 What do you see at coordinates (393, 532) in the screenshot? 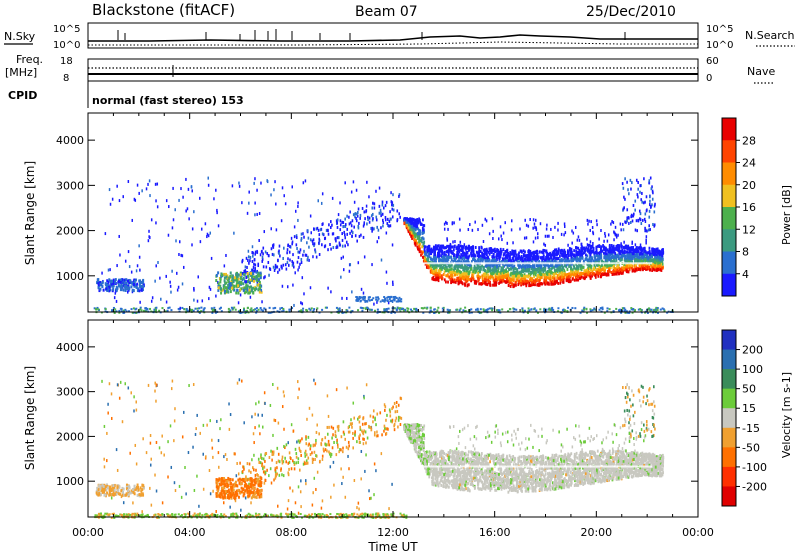
I see `xtick-label-3: 12:00` at bounding box center [393, 532].